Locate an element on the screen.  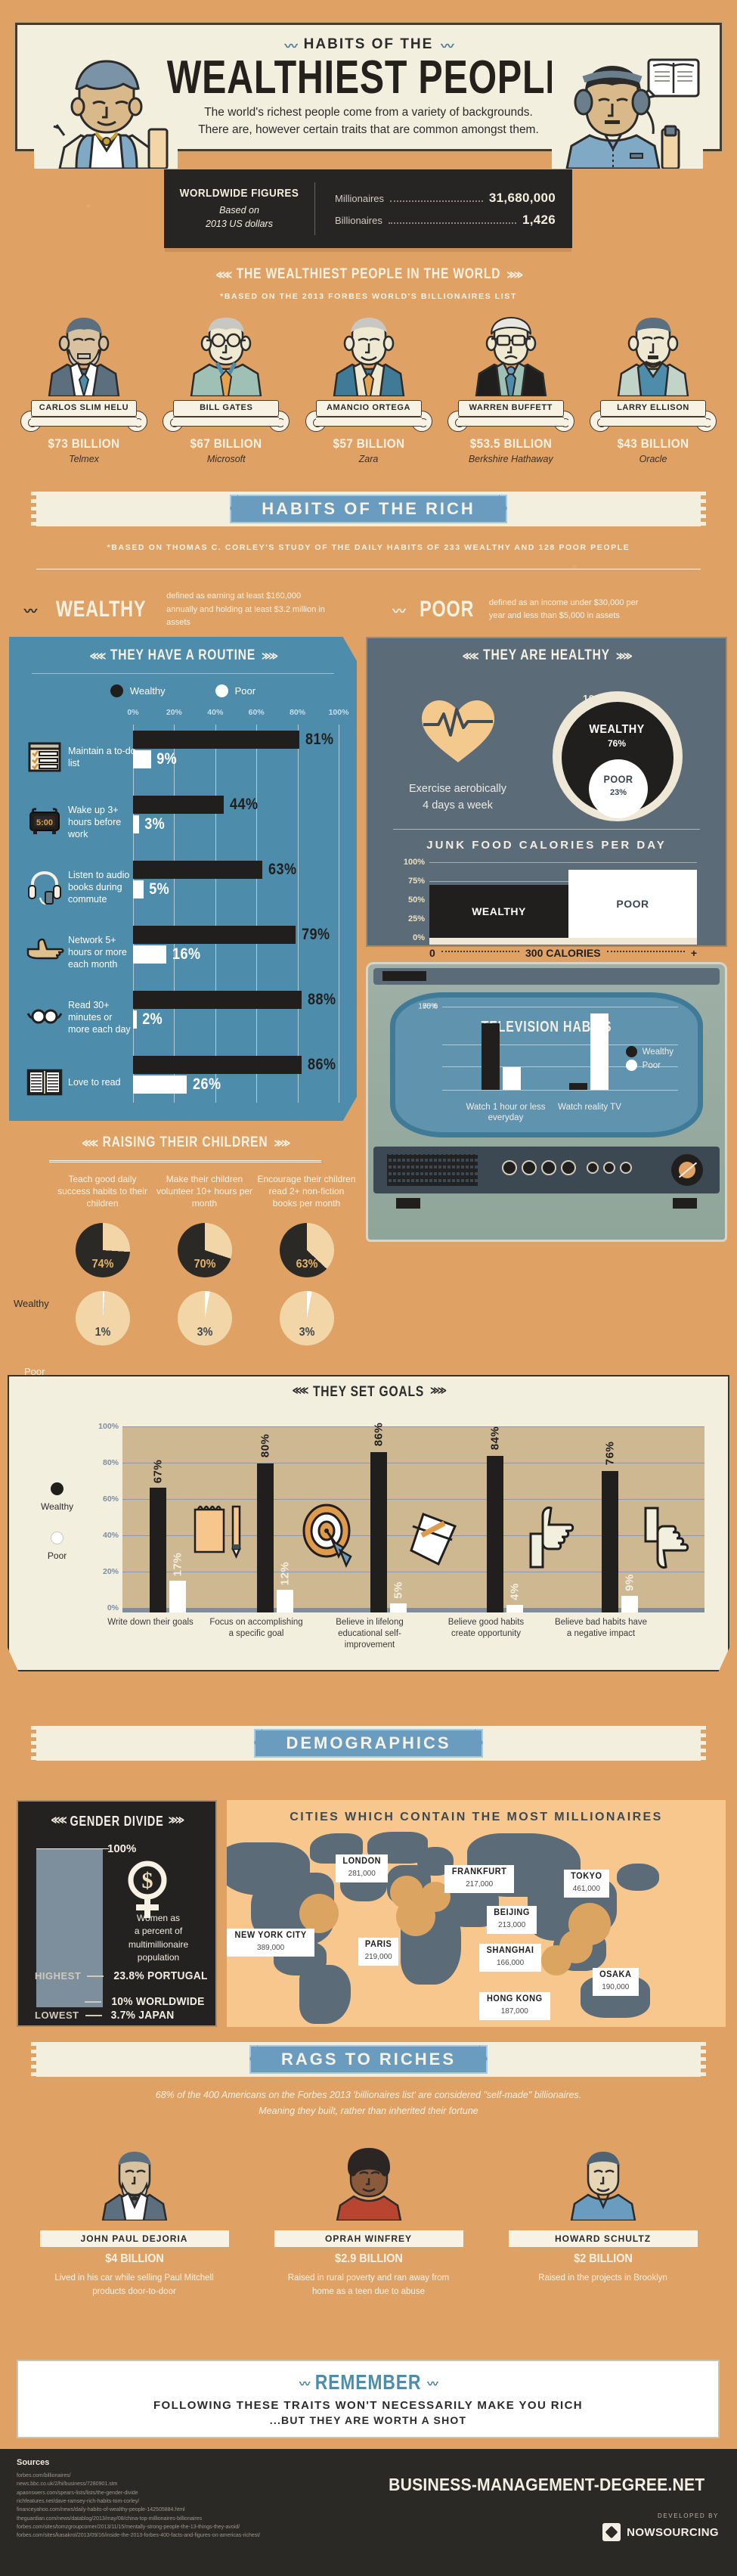
venn-wealthy-label: WEALTHY is located at coordinates (617, 729).